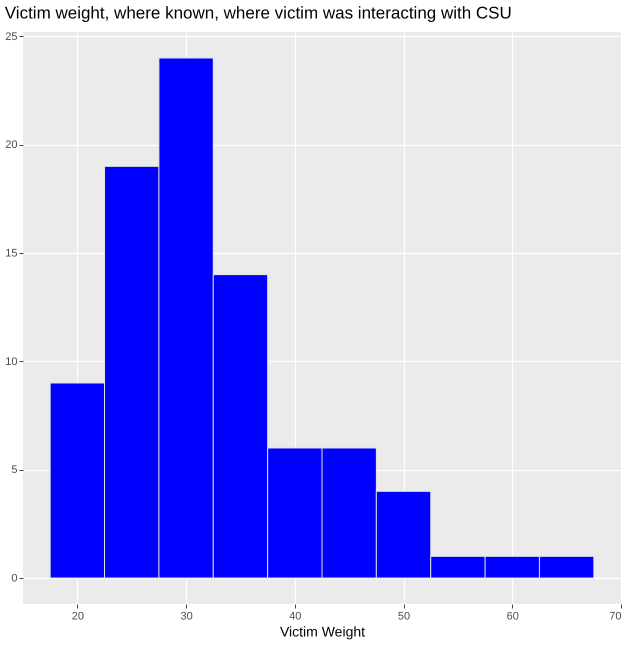 This screenshot has height=656, width=640. Describe the element at coordinates (11, 254) in the screenshot. I see `y-tick-label: 15` at that location.